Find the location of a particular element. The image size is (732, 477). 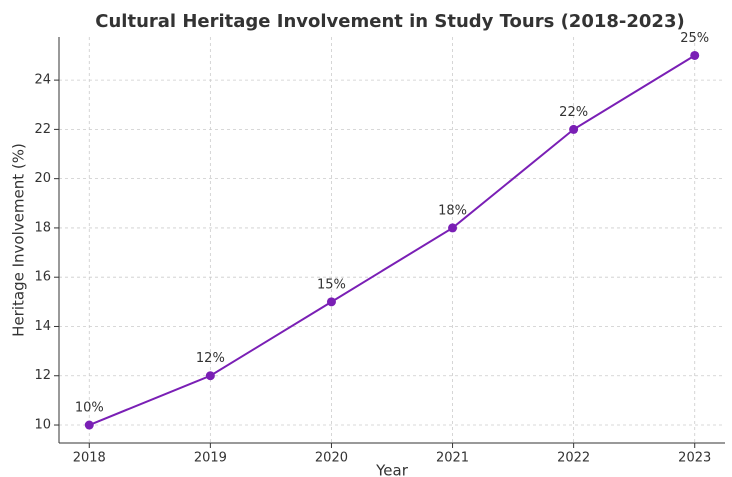

x-tick-label: 2022 is located at coordinates (573, 458).